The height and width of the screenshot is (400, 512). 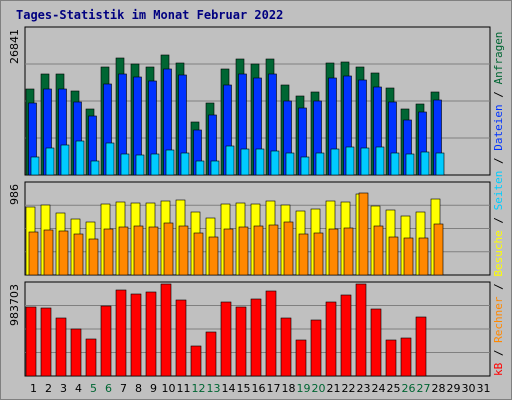 I want to click on x-tick-label-day-18: 18, so click(x=289, y=388).